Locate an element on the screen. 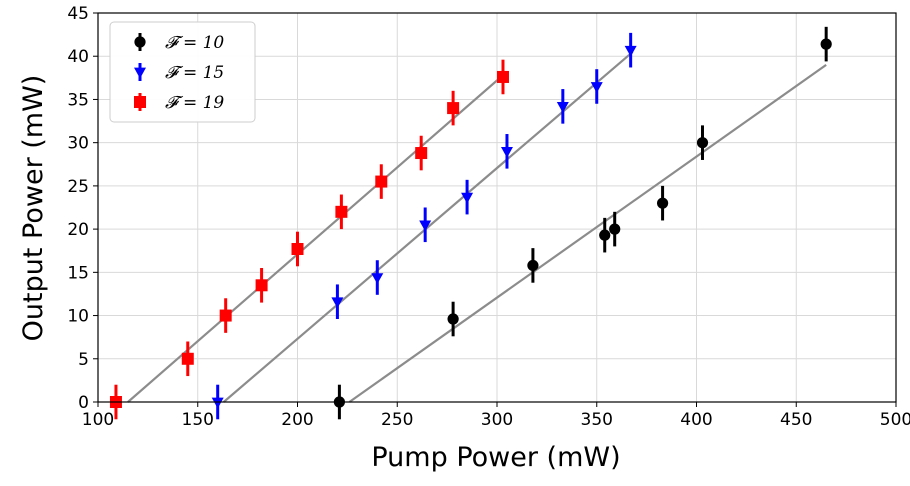 The image size is (910, 486). y-tick-label: 35 is located at coordinates (78, 100).